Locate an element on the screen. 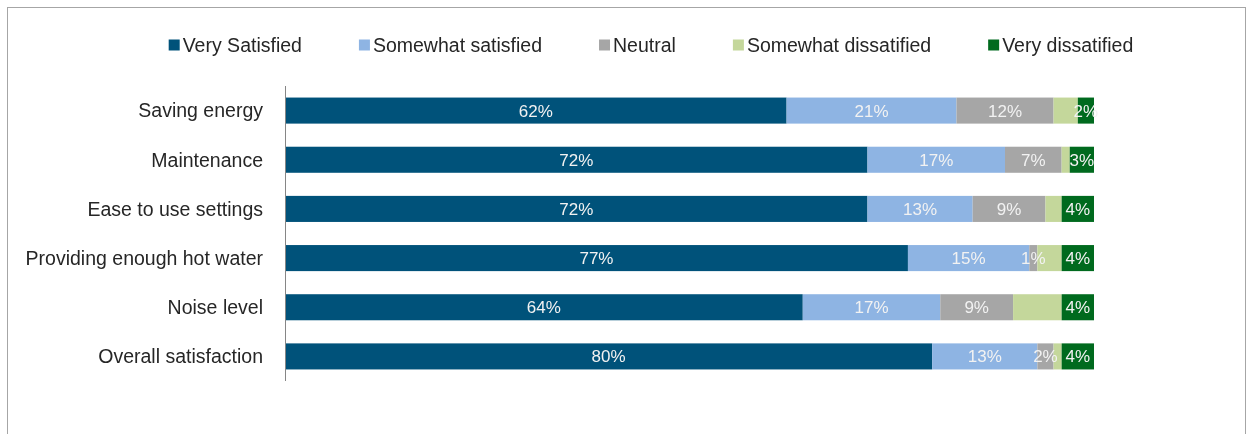 The height and width of the screenshot is (434, 1252). data-label: 80% is located at coordinates (608, 357).